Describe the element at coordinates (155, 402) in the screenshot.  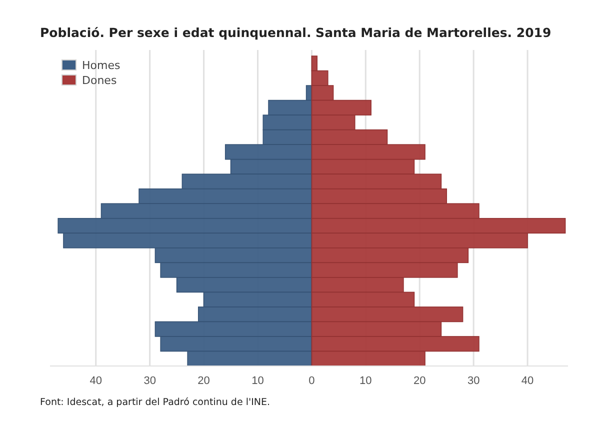
I see `text: Font: Idescat, a partir del Padró continu de l'INE.` at that location.